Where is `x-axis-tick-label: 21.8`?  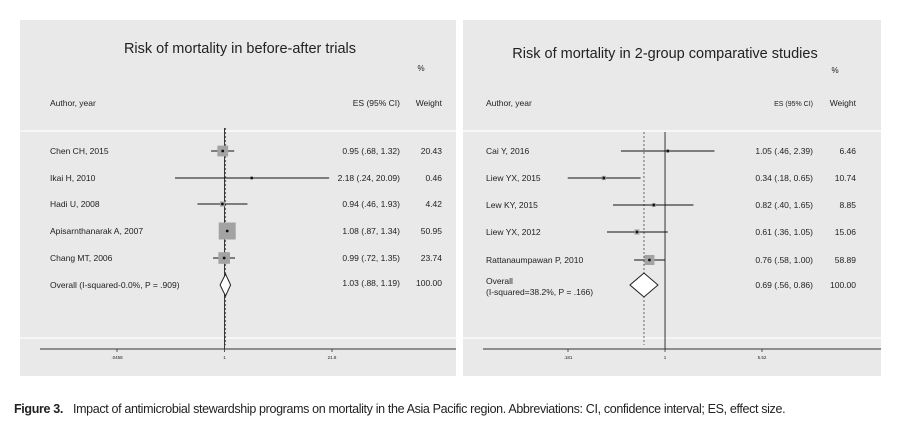
x-axis-tick-label: 21.8 is located at coordinates (332, 357).